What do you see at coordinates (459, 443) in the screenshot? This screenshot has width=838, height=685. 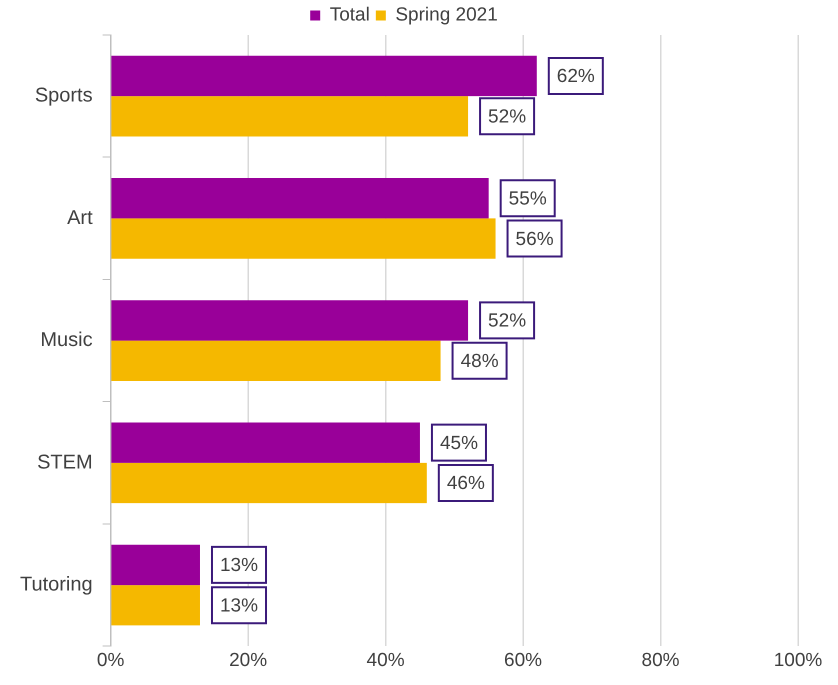 I see `data-label: 45%` at bounding box center [459, 443].